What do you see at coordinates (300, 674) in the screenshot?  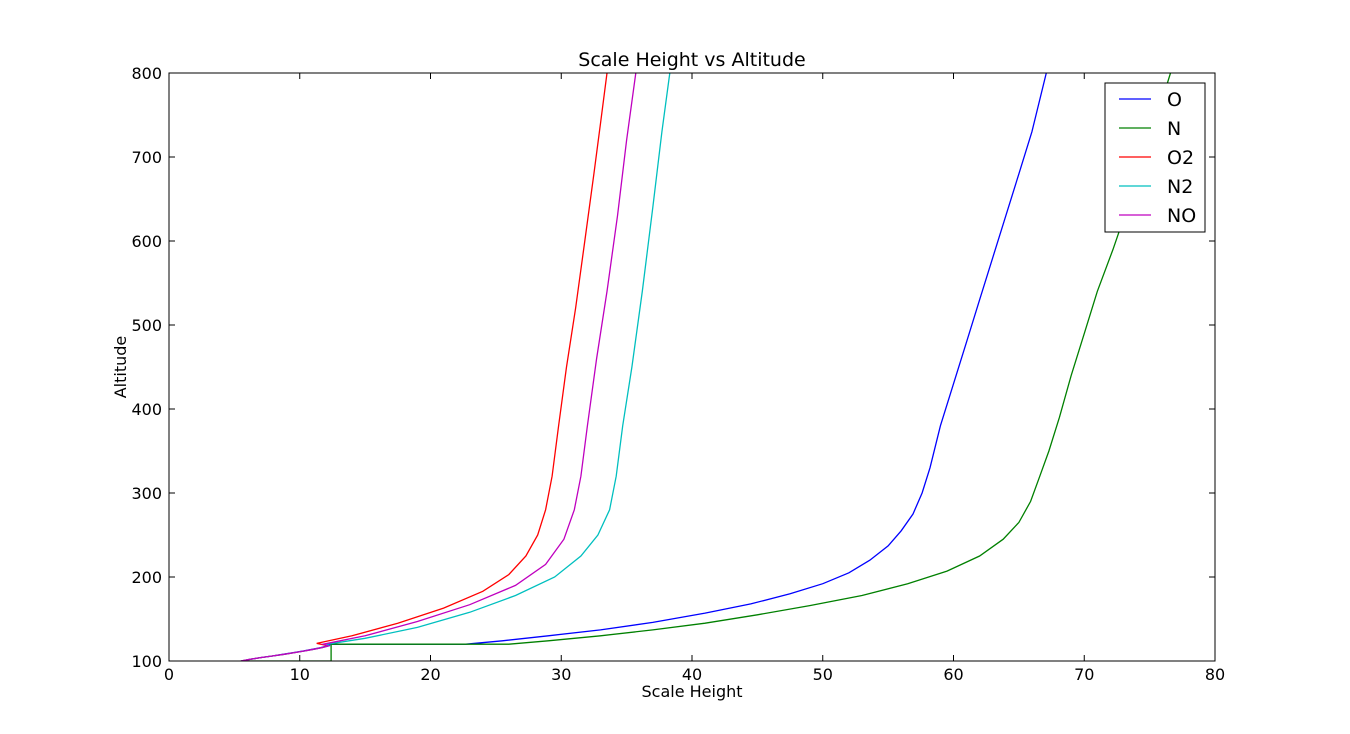 I see `x-tick-label: 10` at bounding box center [300, 674].